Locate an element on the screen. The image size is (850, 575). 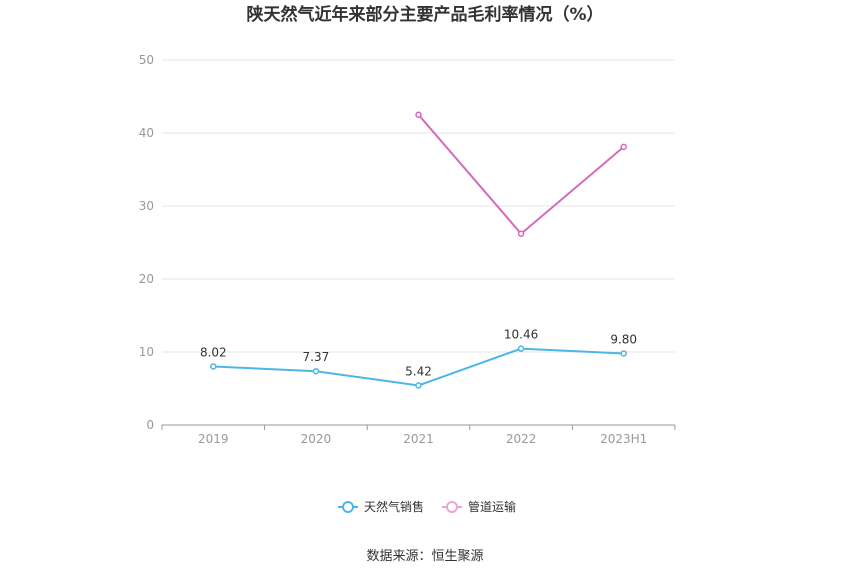
data-label: 7.37 is located at coordinates (316, 357).